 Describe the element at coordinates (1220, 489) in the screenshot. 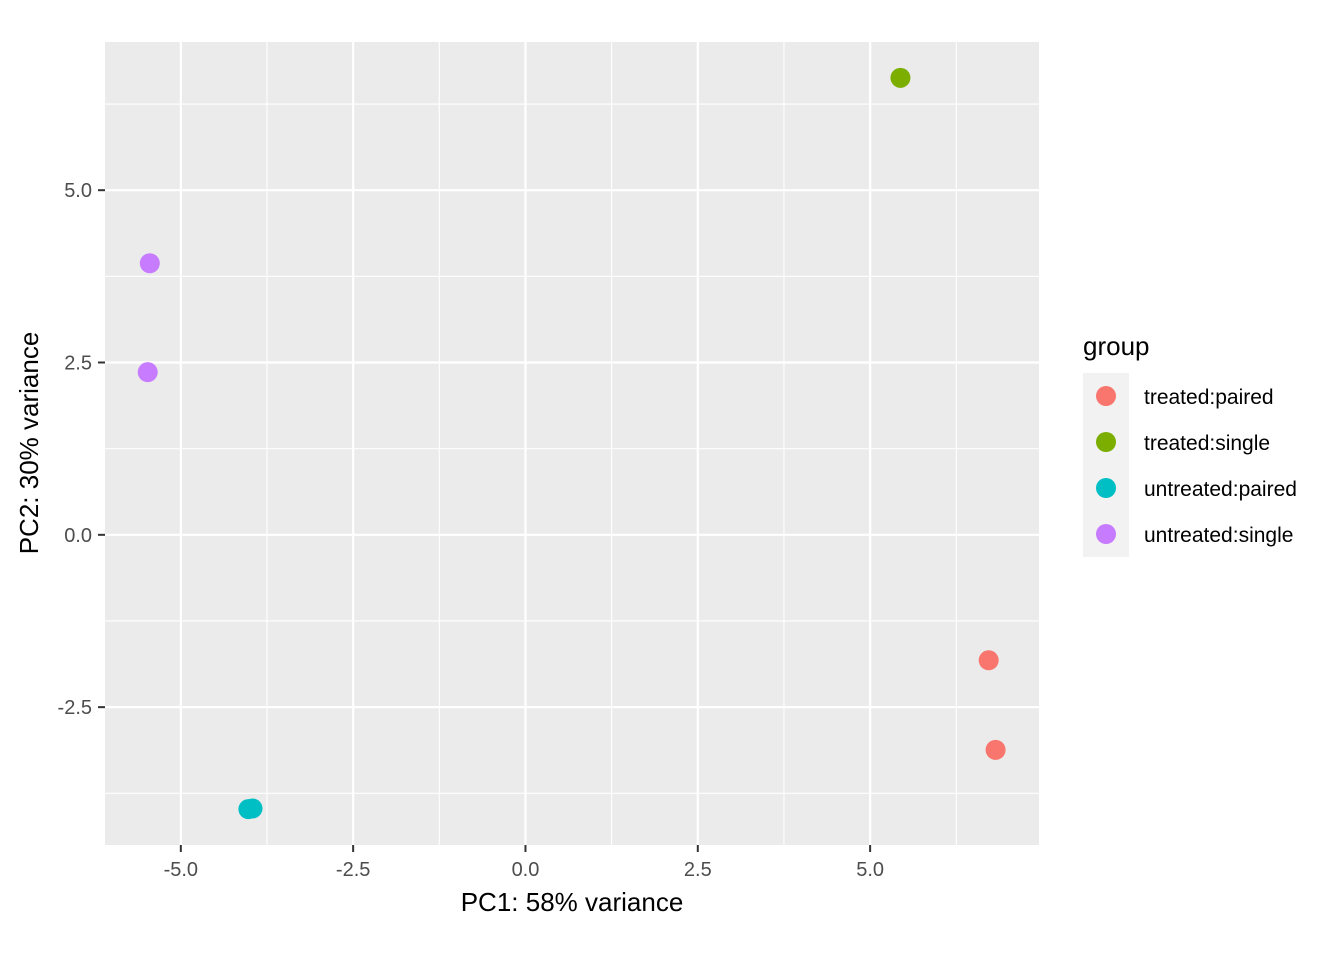

I see `legend-label: untreated:paired` at that location.